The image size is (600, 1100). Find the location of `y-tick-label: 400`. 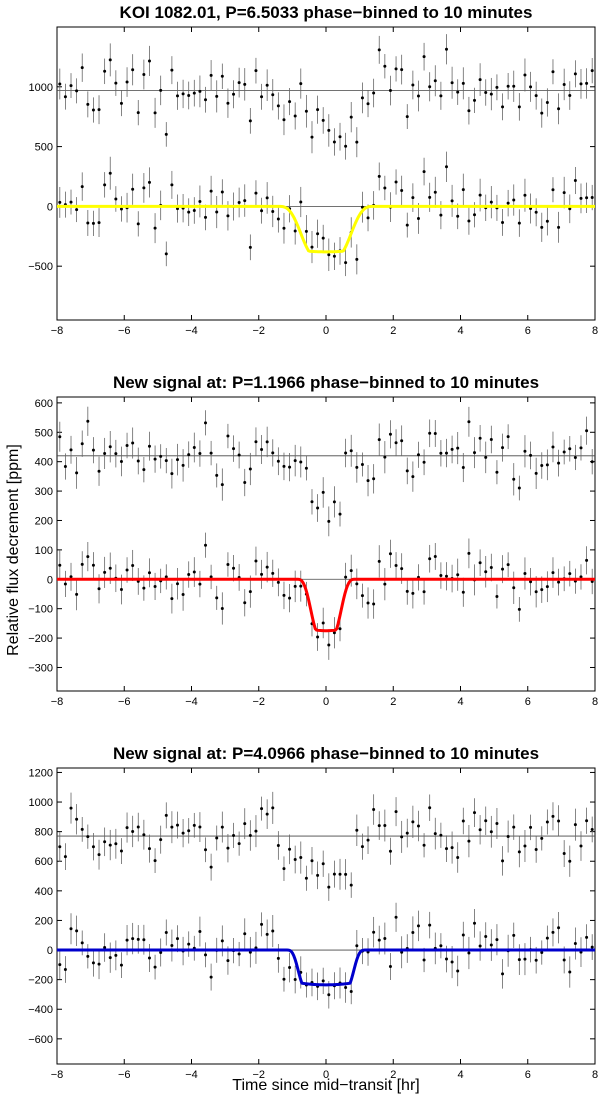

y-tick-label: 400 is located at coordinates (44, 463).